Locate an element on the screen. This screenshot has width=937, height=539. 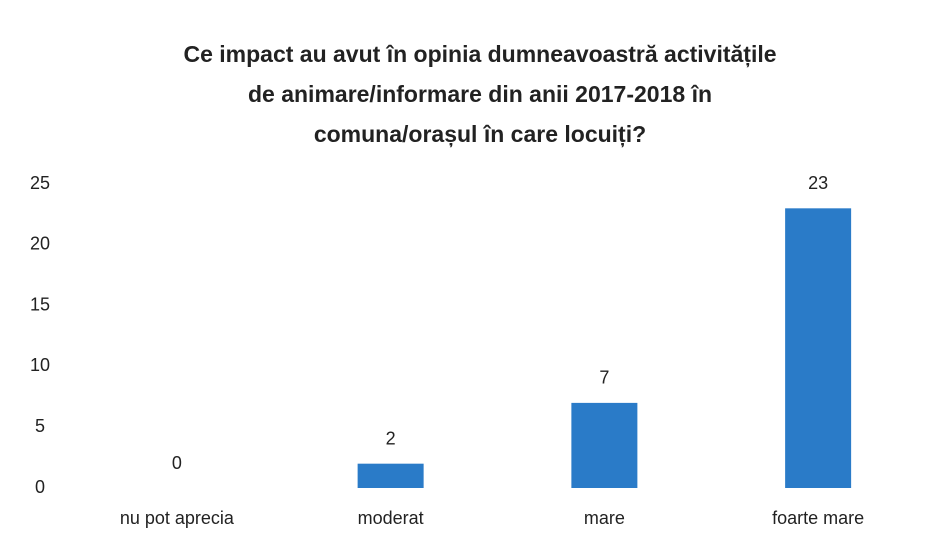
x-tick-label: mare is located at coordinates (604, 518).